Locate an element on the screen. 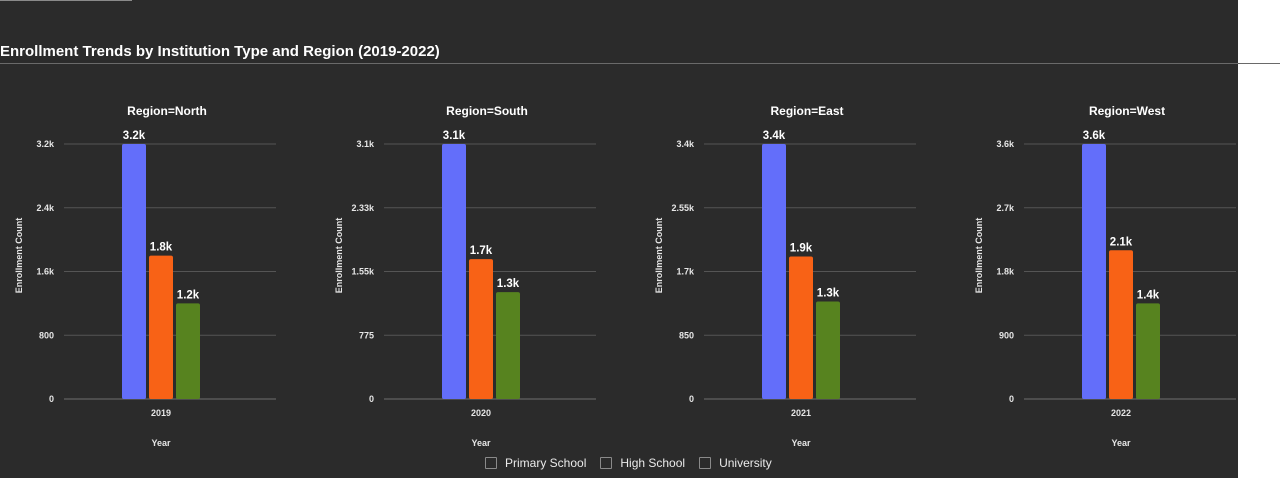 This screenshot has height=478, width=1280. x-tick-label: 2020 is located at coordinates (481, 413).